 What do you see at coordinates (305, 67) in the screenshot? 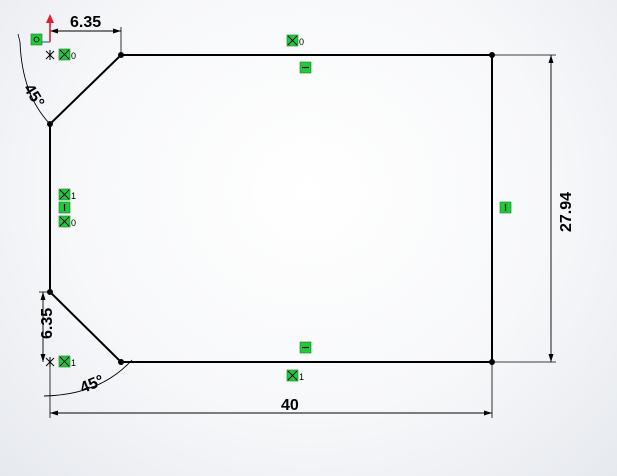
I see `horizontal-relation-top-icon` at bounding box center [305, 67].